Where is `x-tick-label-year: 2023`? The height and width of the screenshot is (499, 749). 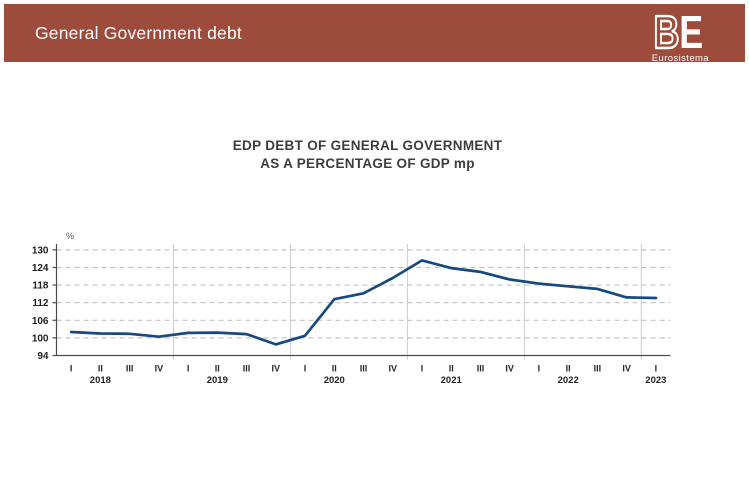 x-tick-label-year: 2023 is located at coordinates (655, 380).